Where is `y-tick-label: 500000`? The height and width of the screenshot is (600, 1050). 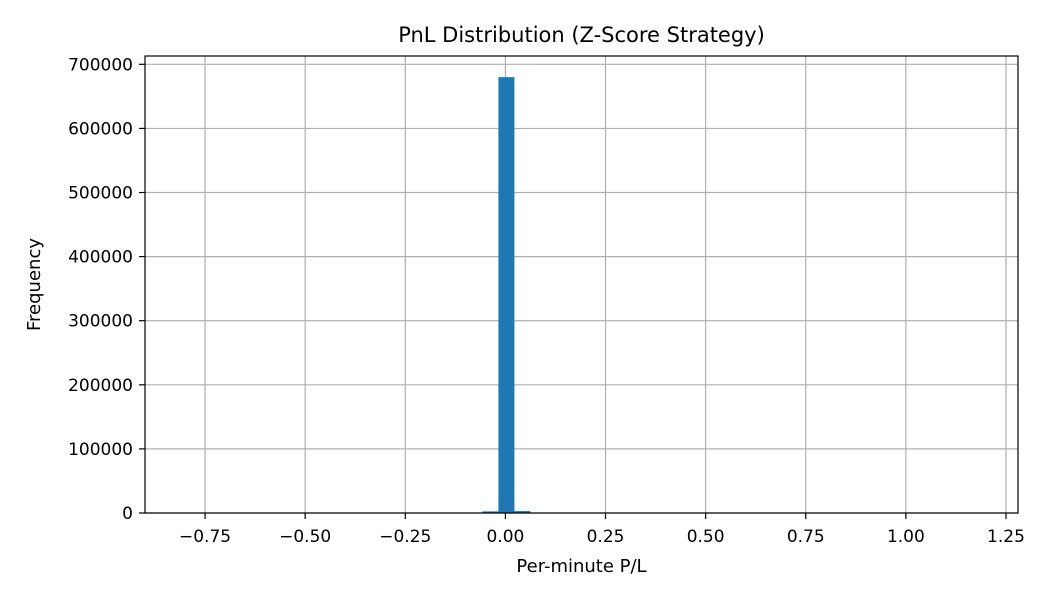
y-tick-label: 500000 is located at coordinates (100, 194).